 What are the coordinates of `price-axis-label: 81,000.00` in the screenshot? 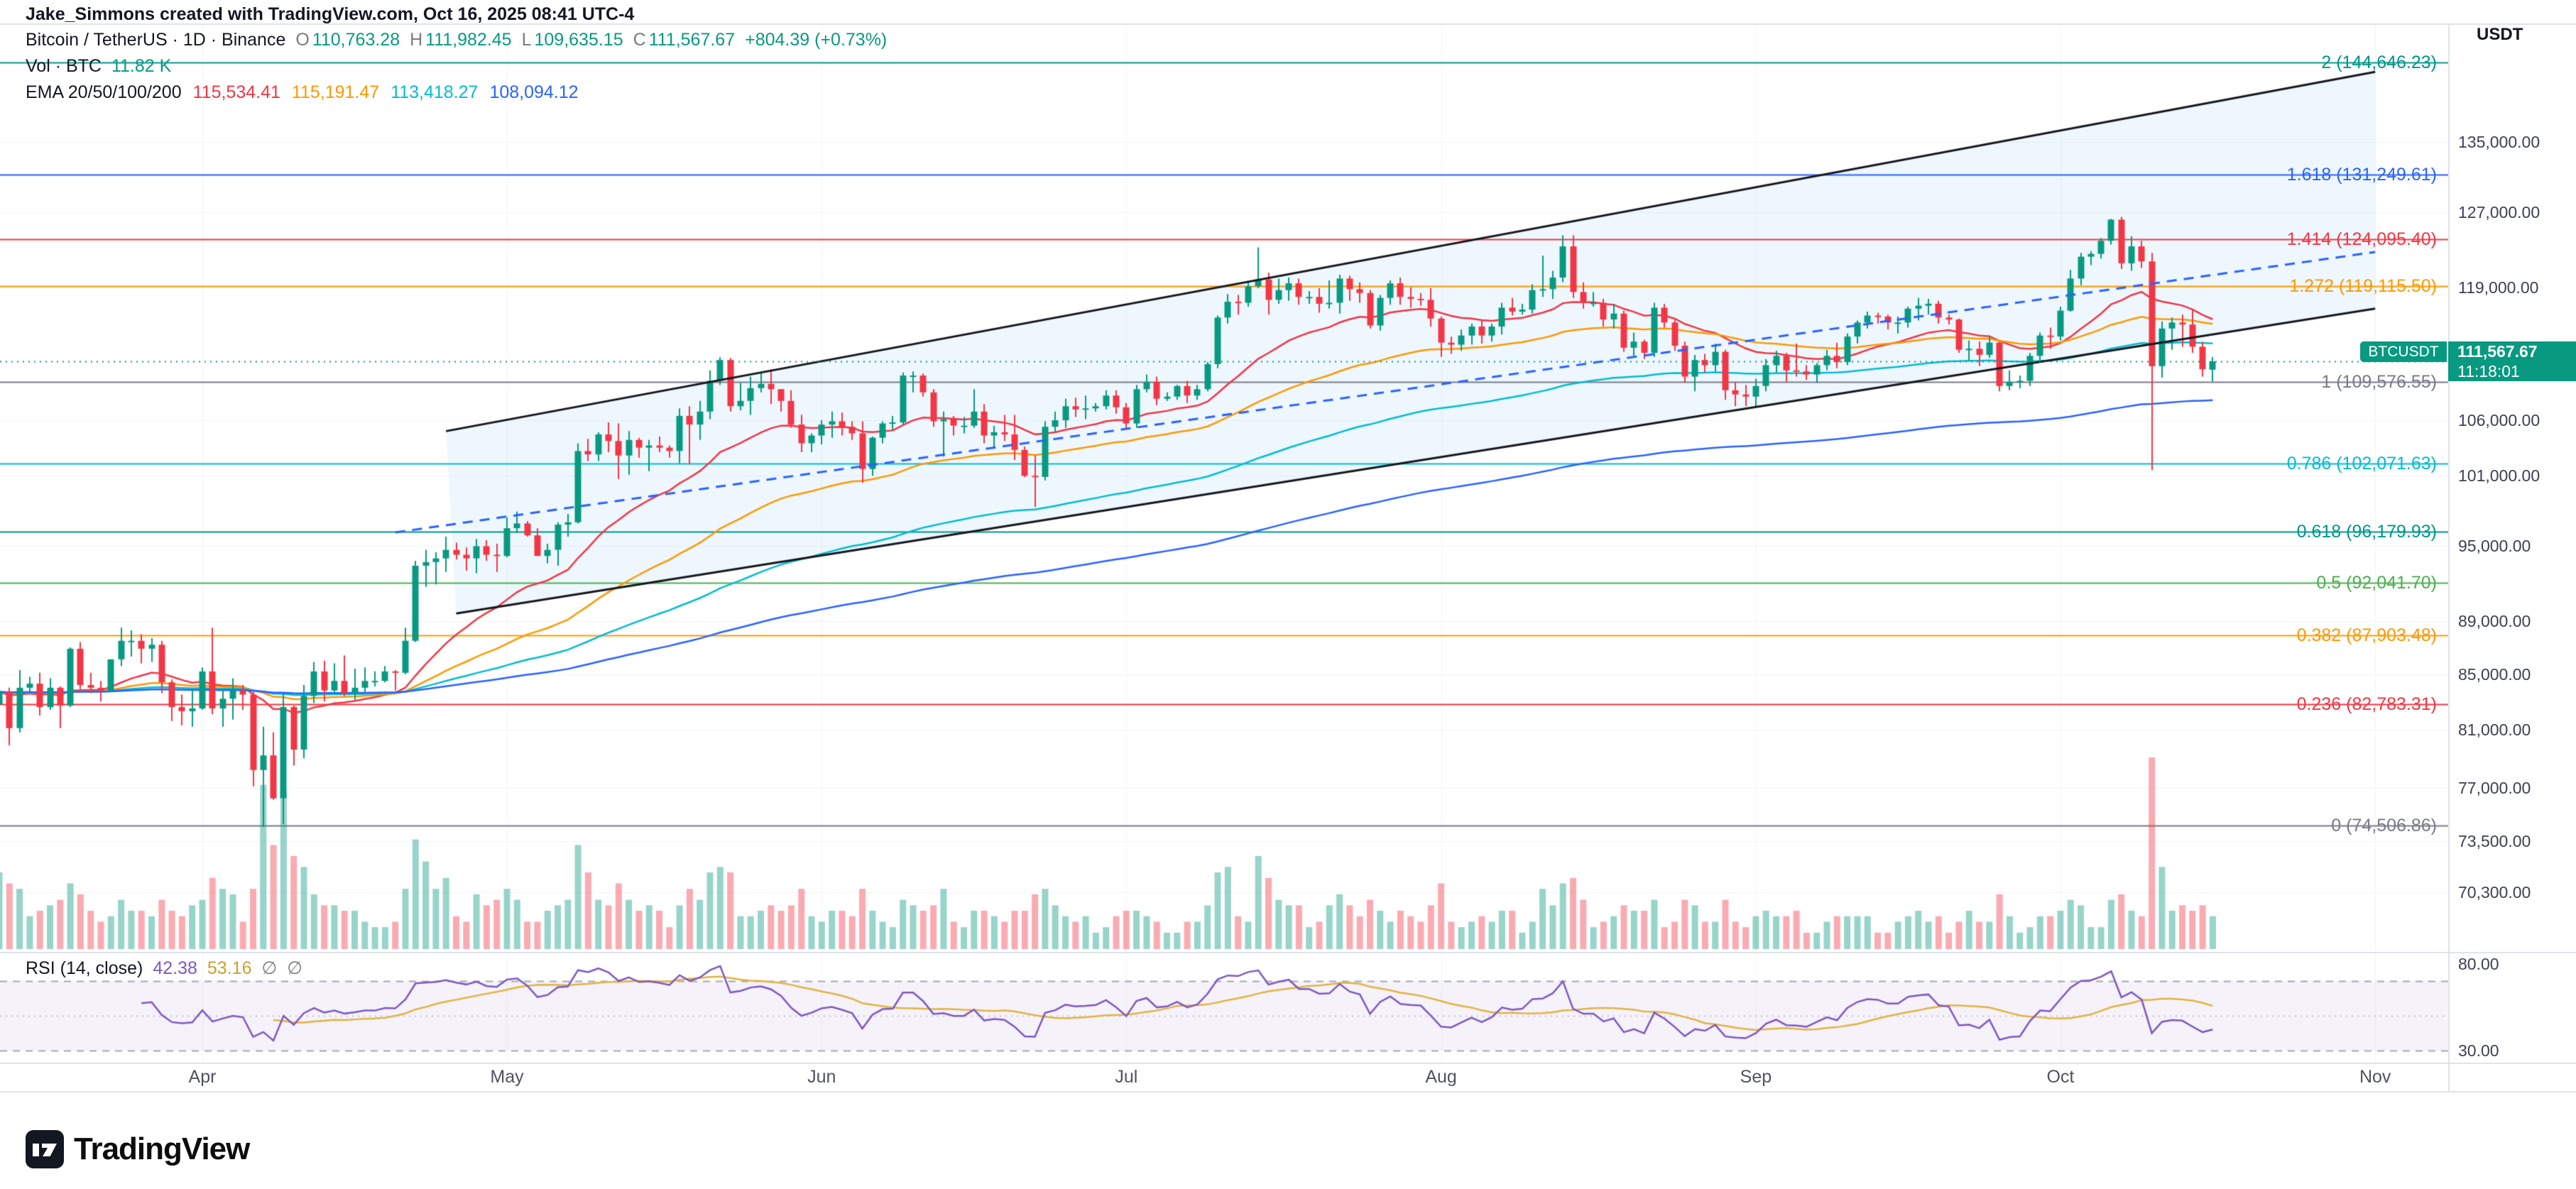 It's located at (2494, 730).